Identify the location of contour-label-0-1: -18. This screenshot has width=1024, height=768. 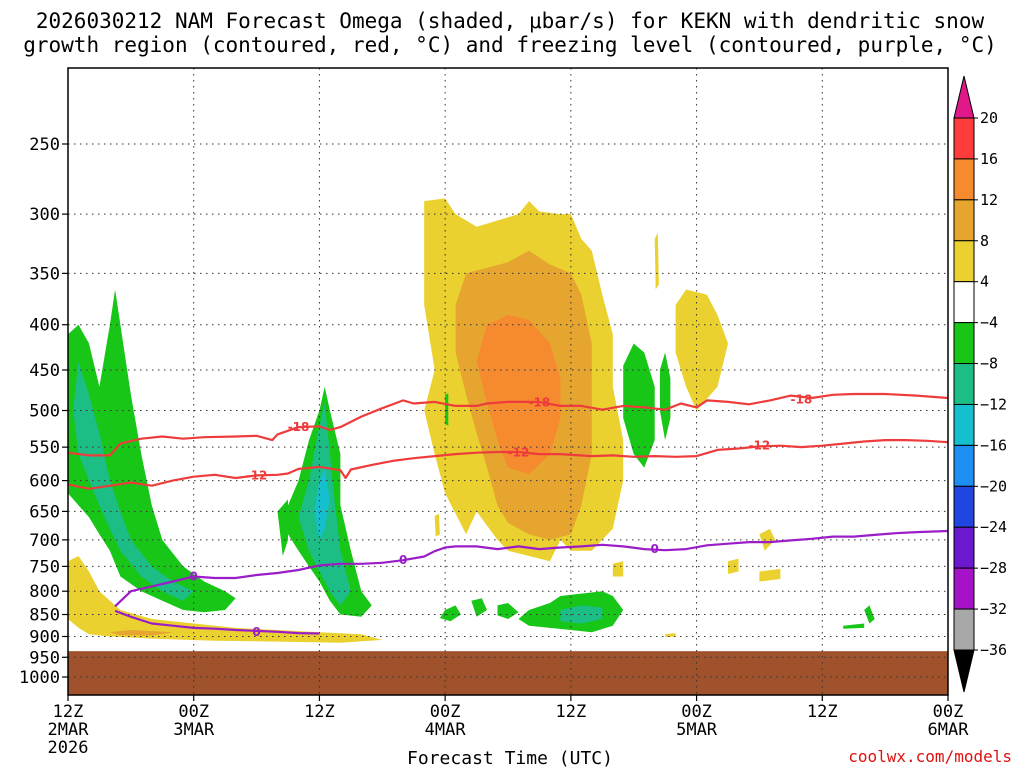
(540, 403).